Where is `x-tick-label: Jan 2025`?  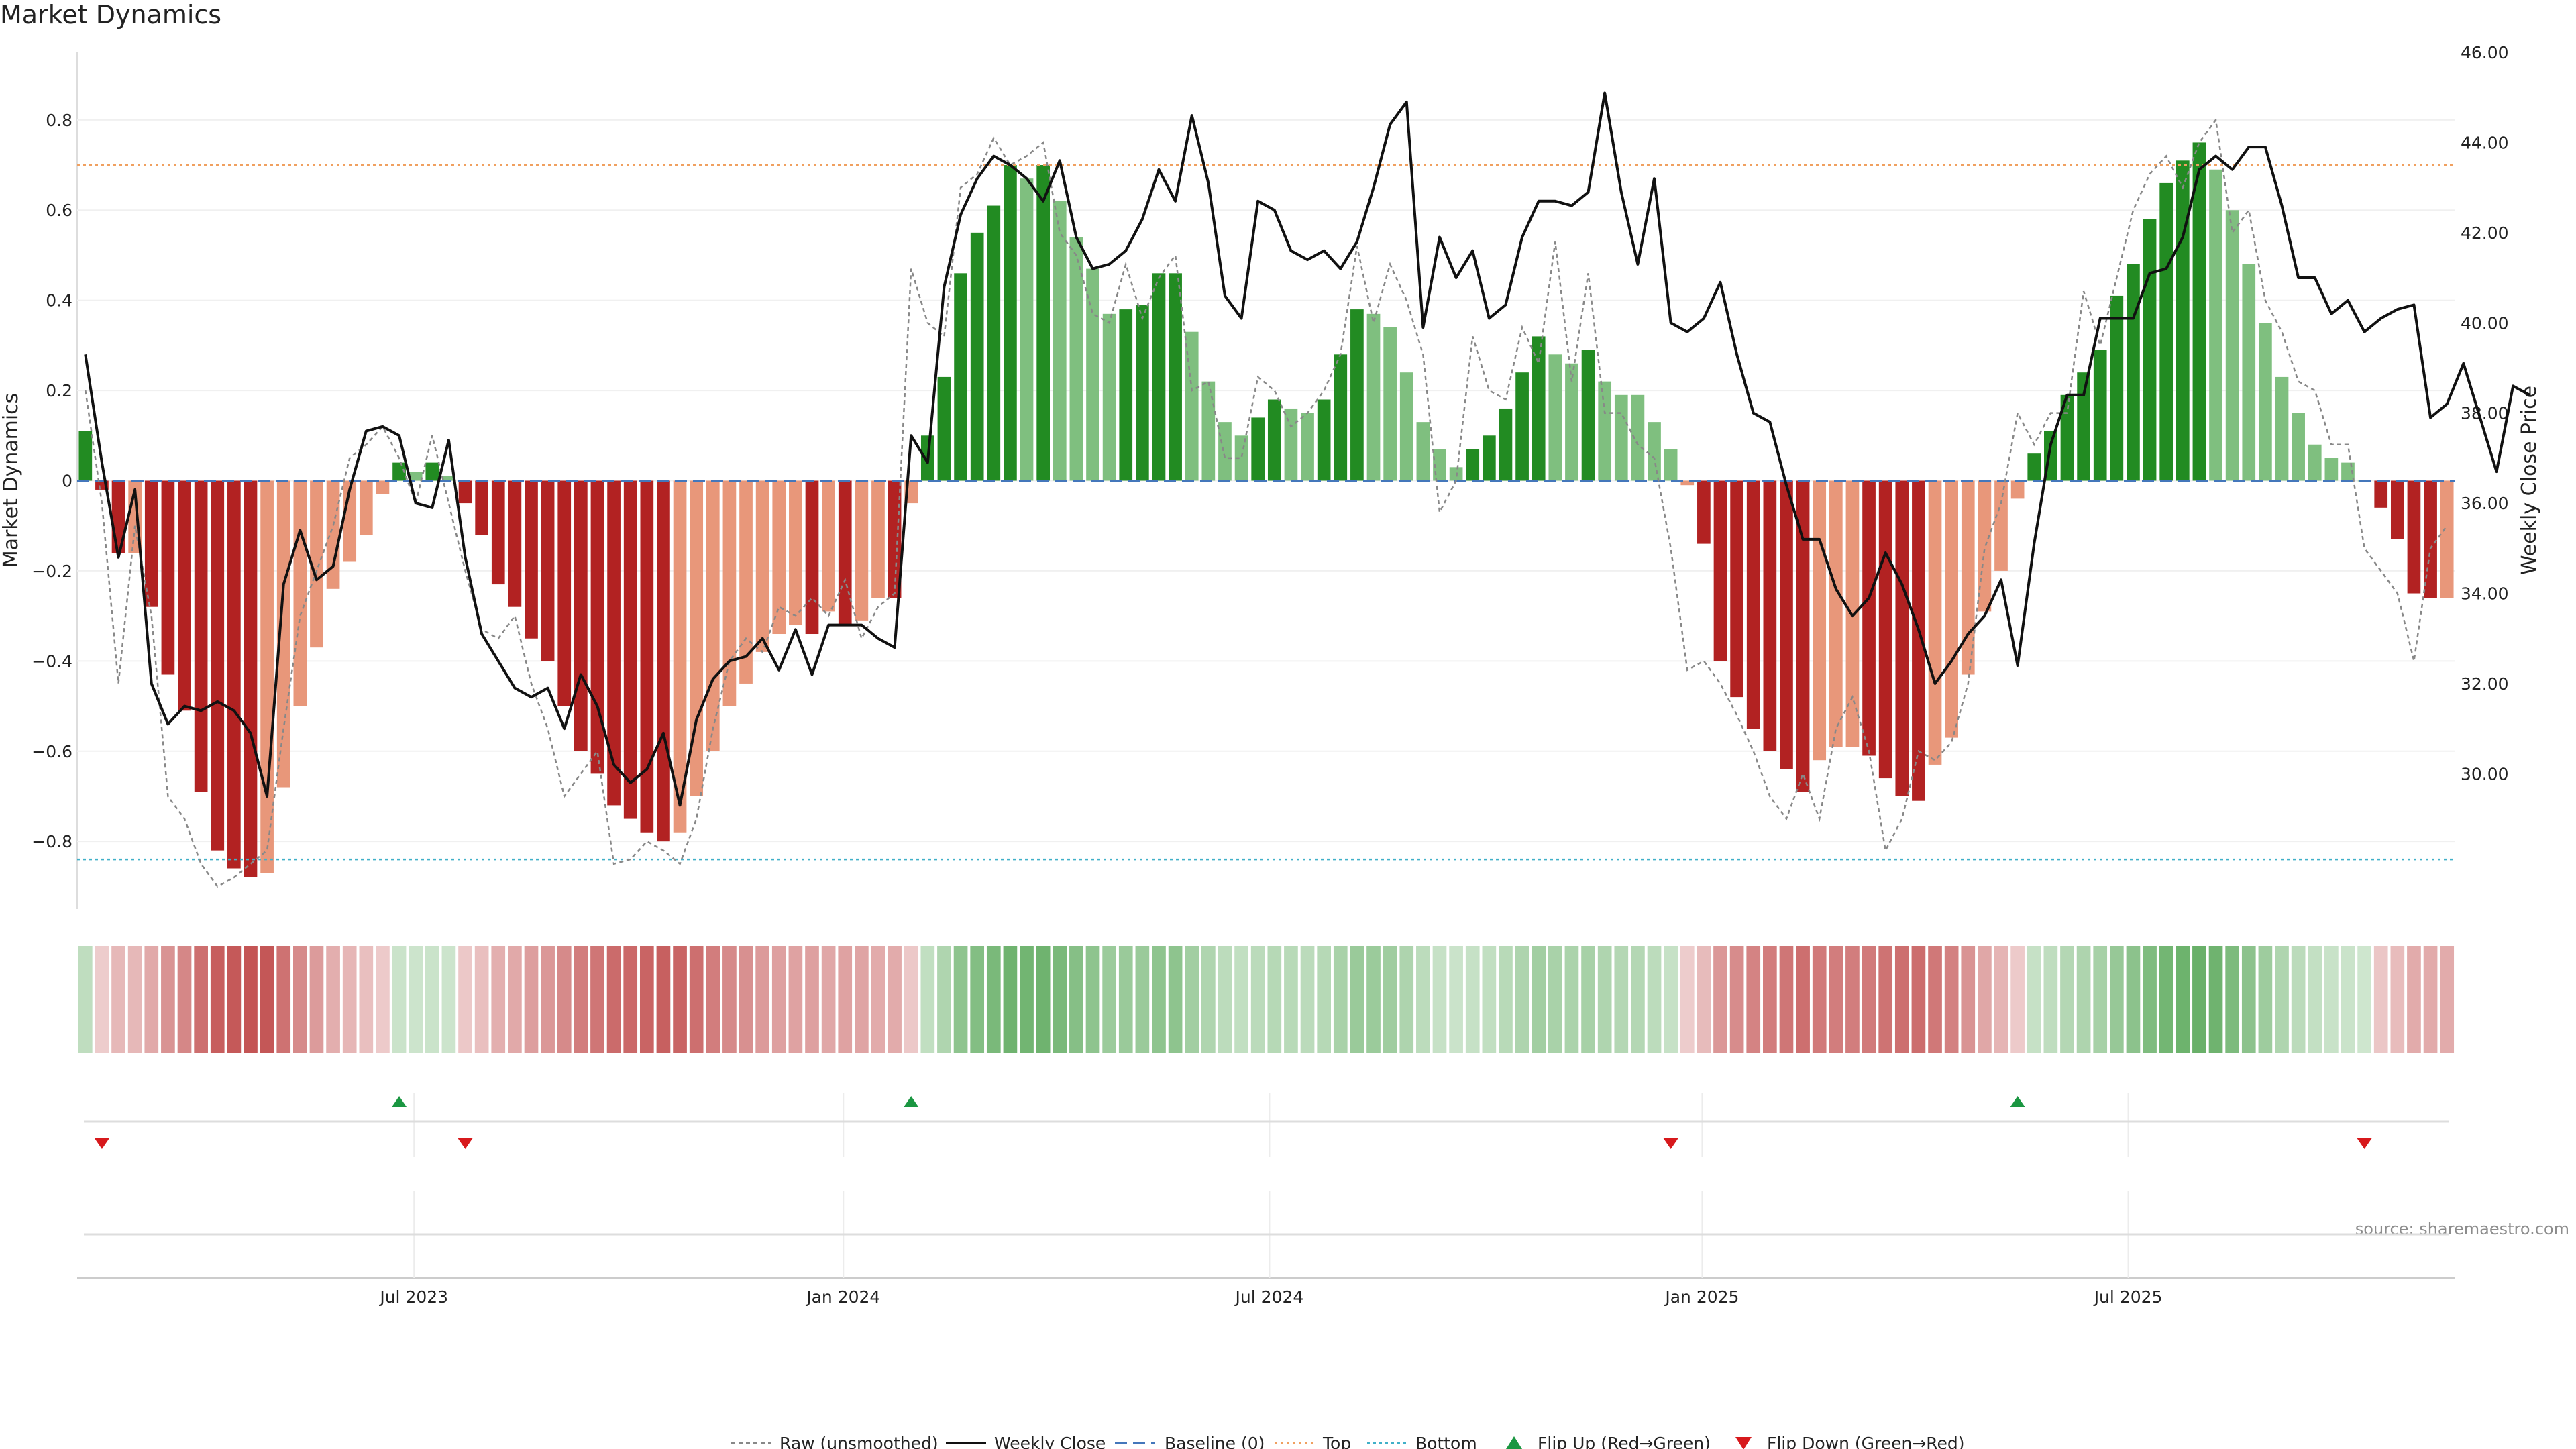
x-tick-label: Jan 2025 is located at coordinates (1701, 1297).